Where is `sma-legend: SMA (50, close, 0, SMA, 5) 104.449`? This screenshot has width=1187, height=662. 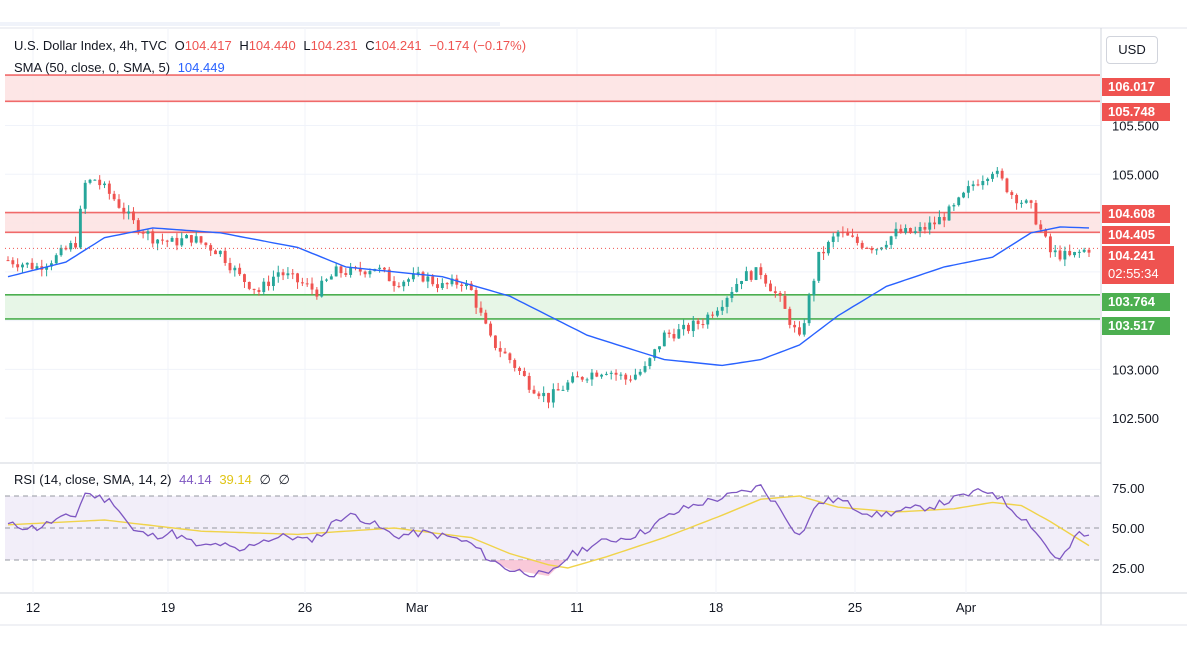
sma-legend: SMA (50, close, 0, SMA, 5) 104.449 is located at coordinates (121, 67).